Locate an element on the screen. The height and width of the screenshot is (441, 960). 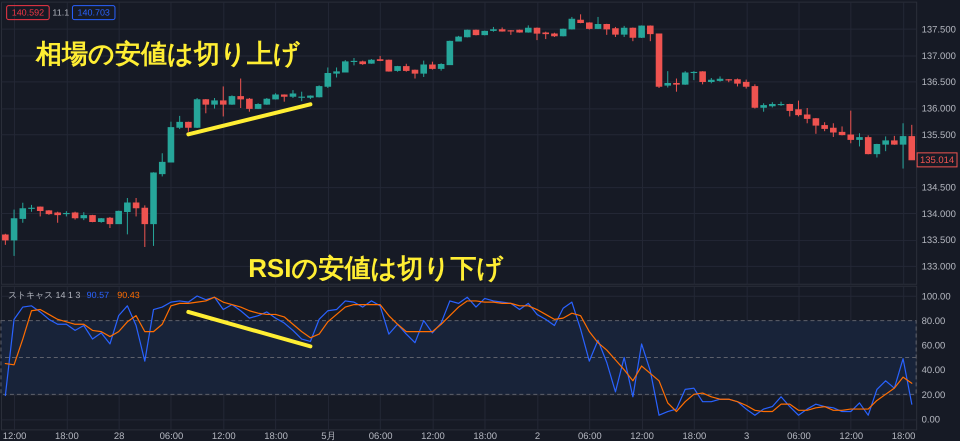
series-label: 90.57 is located at coordinates (98, 295).